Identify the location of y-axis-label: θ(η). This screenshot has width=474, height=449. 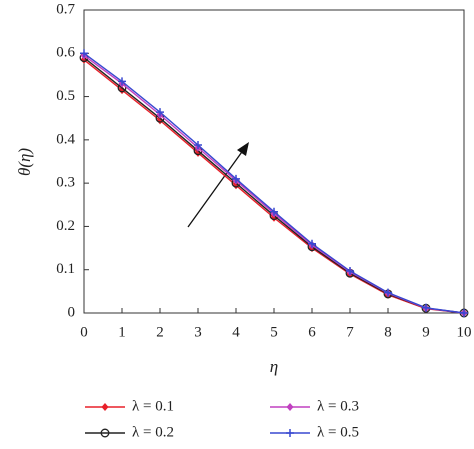
(24, 162).